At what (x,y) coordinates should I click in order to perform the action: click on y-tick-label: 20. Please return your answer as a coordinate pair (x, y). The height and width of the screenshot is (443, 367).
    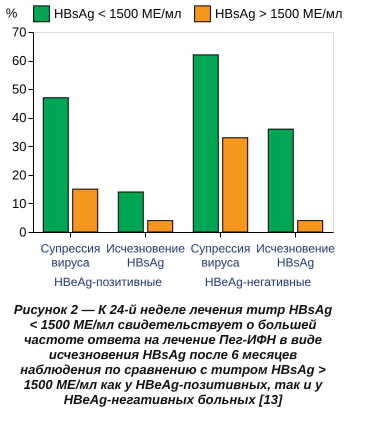
    Looking at the image, I should click on (19, 174).